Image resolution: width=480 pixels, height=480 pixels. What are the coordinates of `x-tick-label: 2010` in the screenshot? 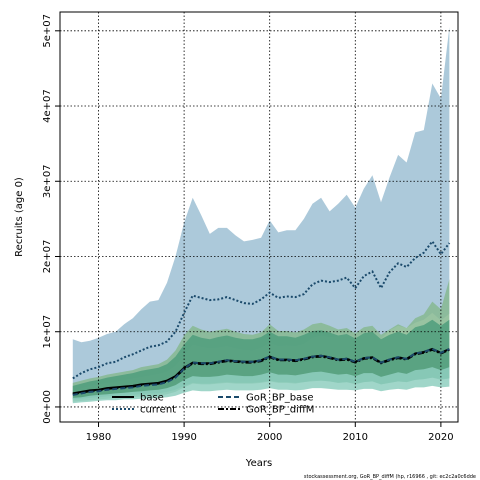 It's located at (355, 437).